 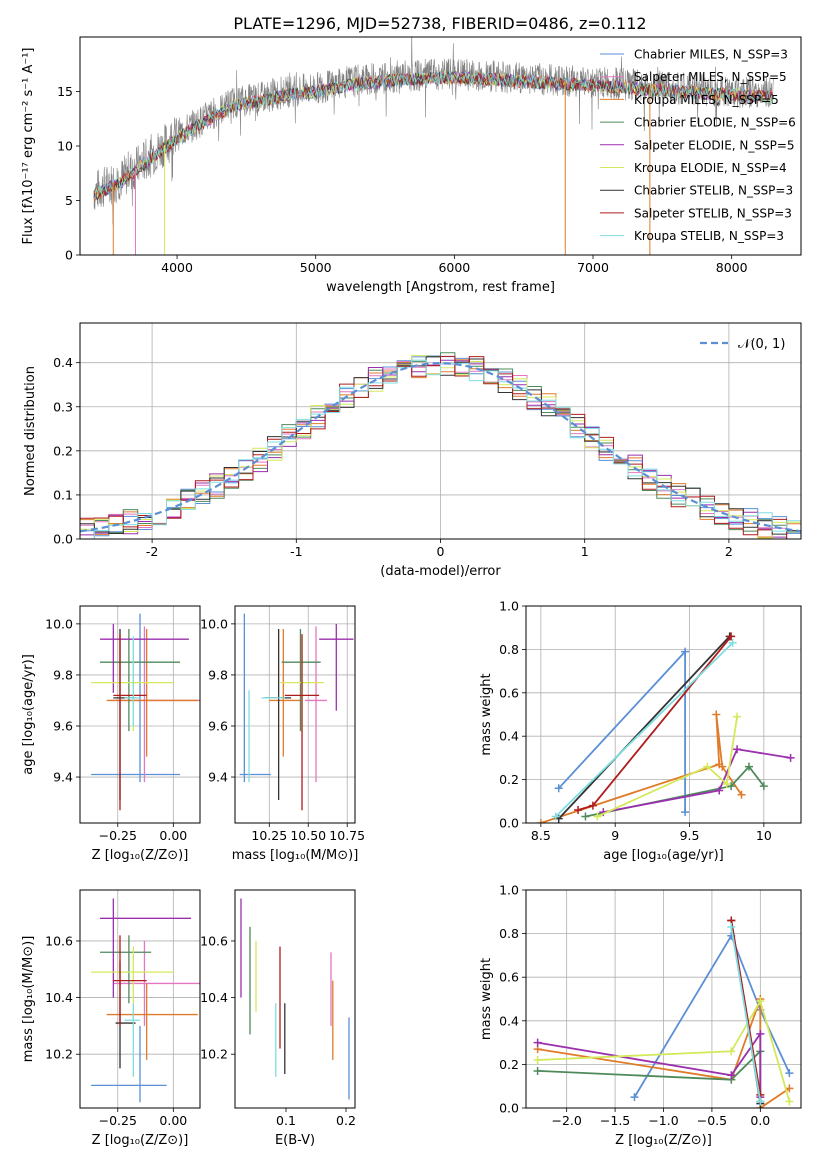 What do you see at coordinates (308, 835) in the screenshot?
I see `x-tick-label: 10.50` at bounding box center [308, 835].